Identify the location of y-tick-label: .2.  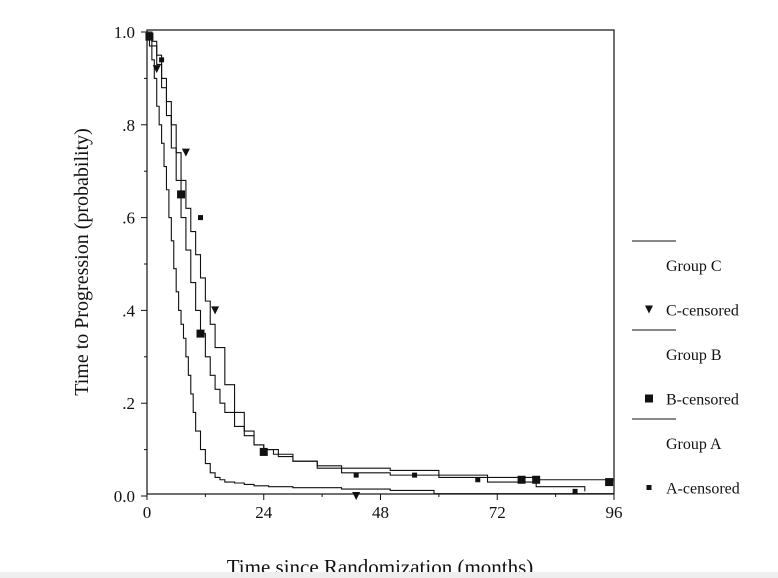
(128, 403).